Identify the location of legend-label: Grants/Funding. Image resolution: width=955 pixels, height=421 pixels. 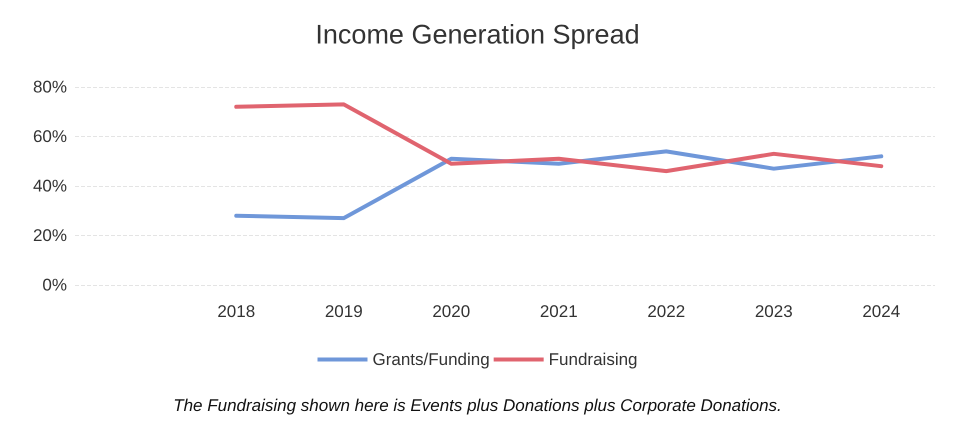
(431, 359).